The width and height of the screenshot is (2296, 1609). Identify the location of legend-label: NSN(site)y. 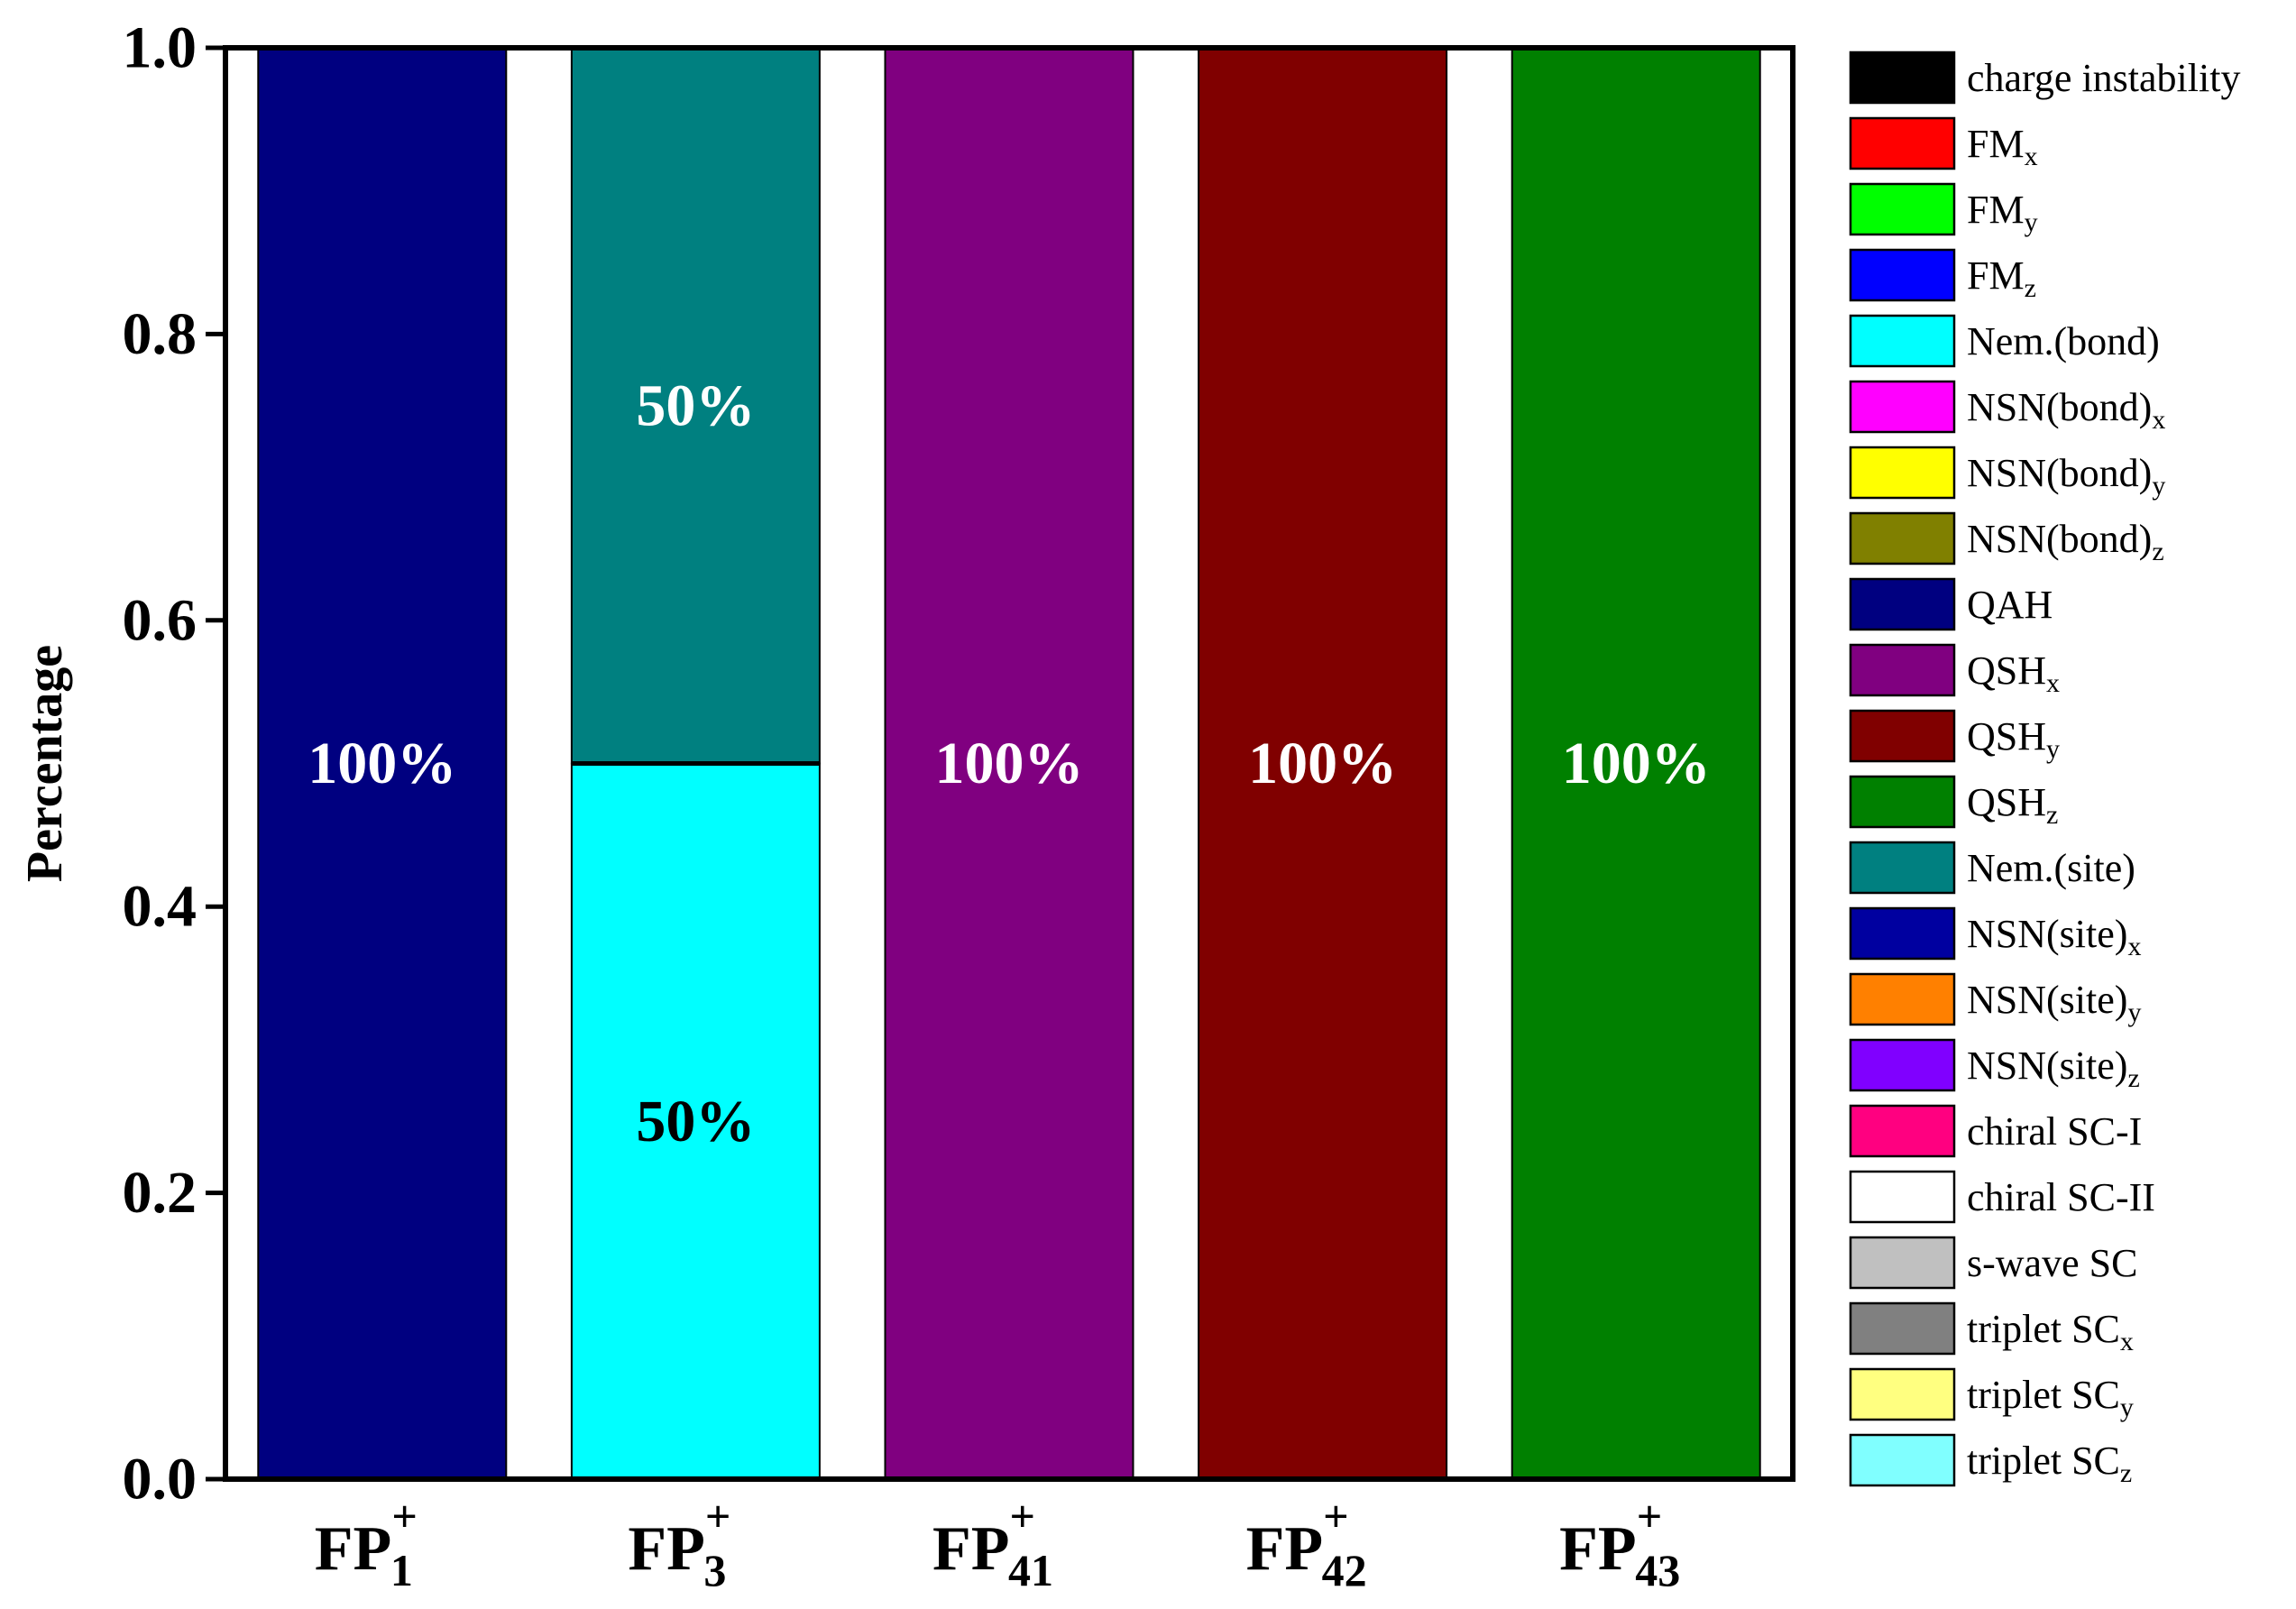
(2054, 1002).